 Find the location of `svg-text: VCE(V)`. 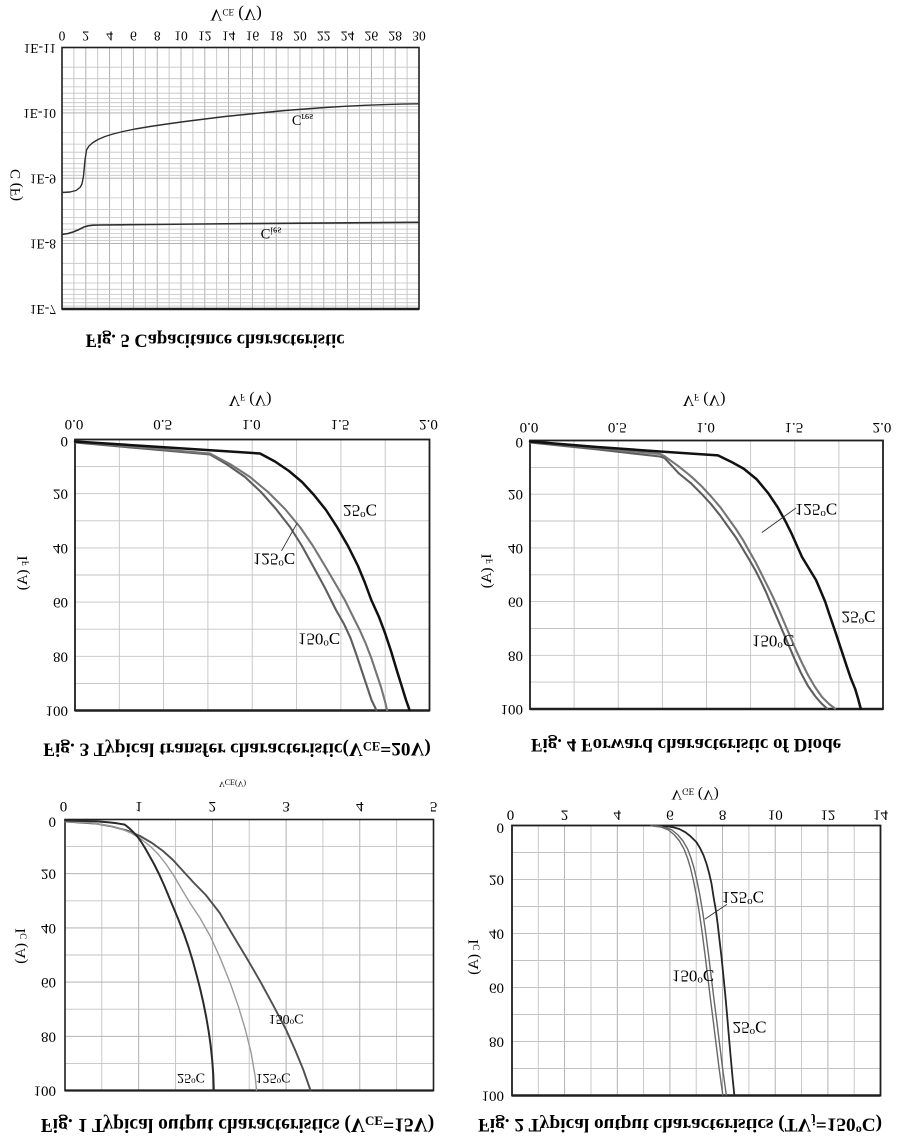

svg-text: VCE(V) is located at coordinates (232, 783).